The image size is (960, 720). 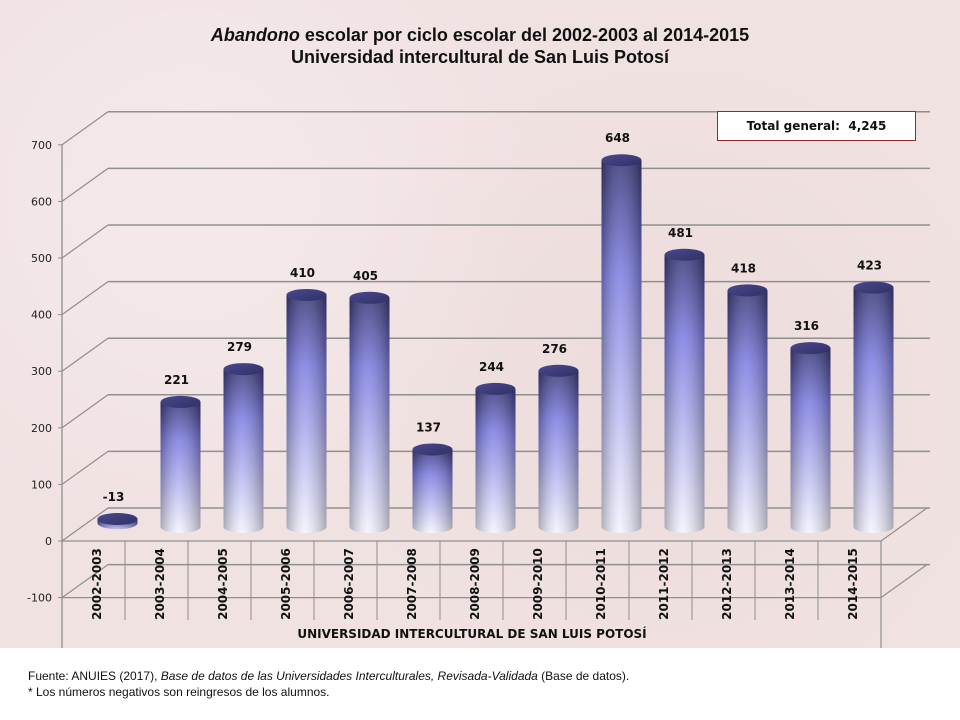 What do you see at coordinates (39, 598) in the screenshot?
I see `y-tick-label: -100` at bounding box center [39, 598].